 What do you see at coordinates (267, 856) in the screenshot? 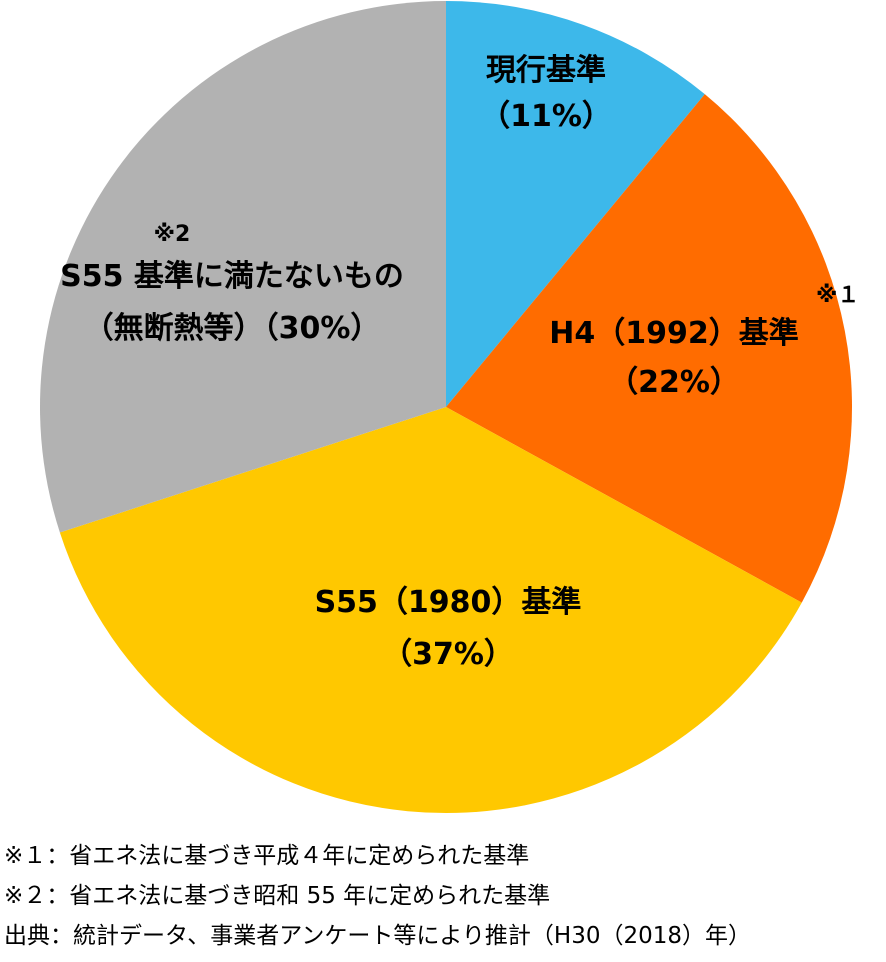
I see `footnote-1: ※１：省エネ法に基づき平成４年に定められた基準` at bounding box center [267, 856].